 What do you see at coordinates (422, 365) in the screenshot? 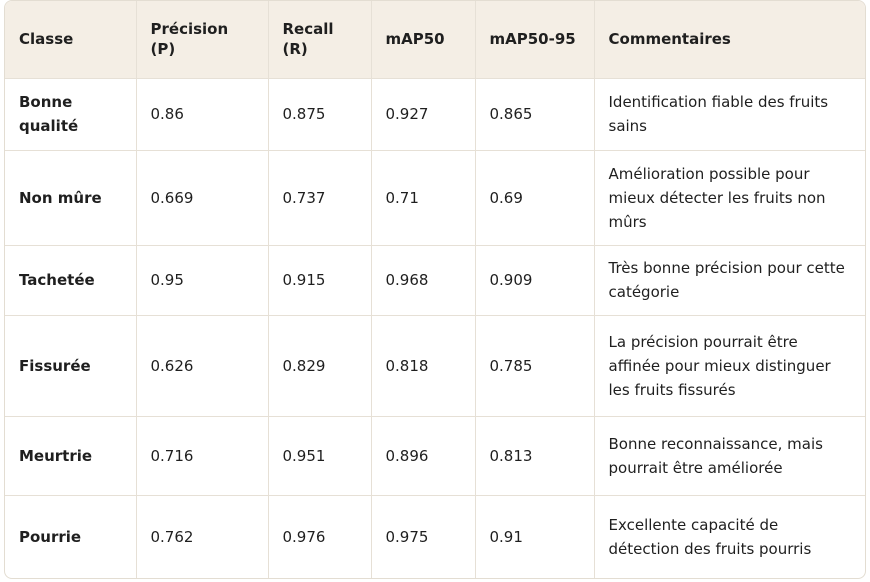
I see `cell-map50: 0.818` at bounding box center [422, 365].